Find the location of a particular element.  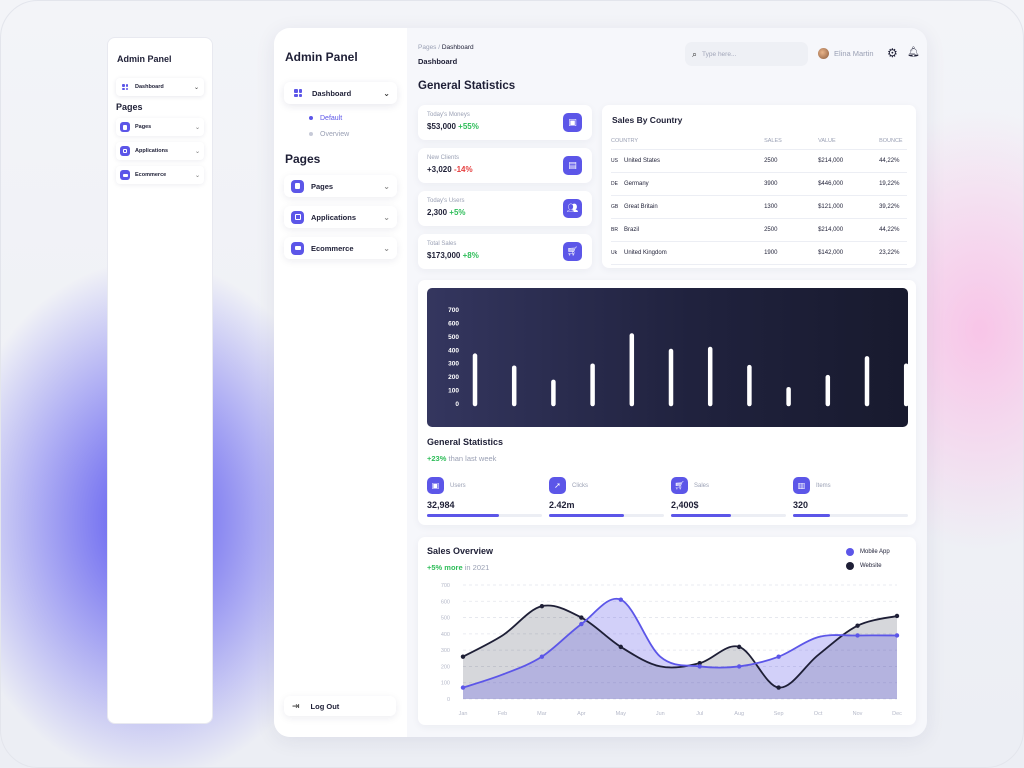

user-menu: Elina Martin is located at coordinates (846, 53).